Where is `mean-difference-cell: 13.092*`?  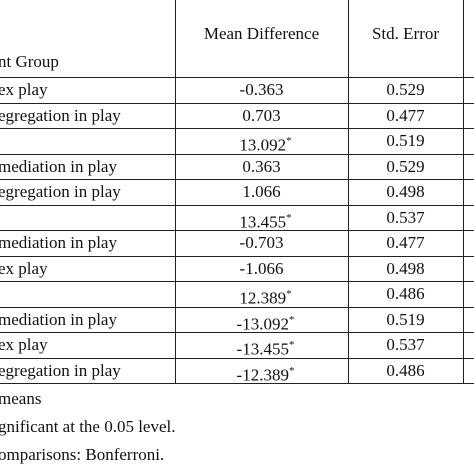
mean-difference-cell: 13.092* is located at coordinates (265, 143).